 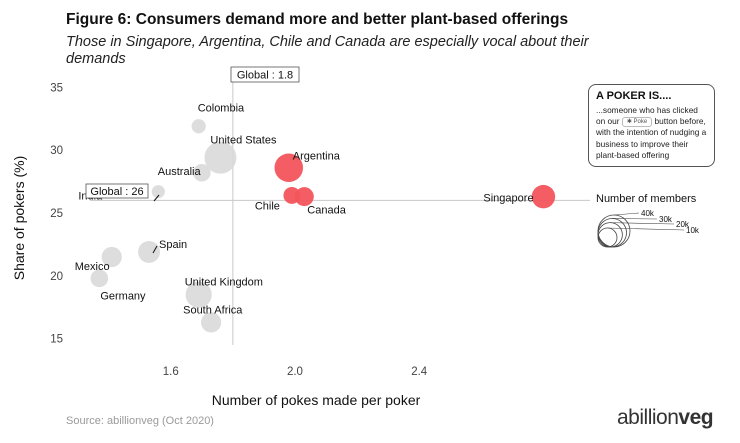 I want to click on x-axis-title: Number of pokes made per poker, so click(x=316, y=400).